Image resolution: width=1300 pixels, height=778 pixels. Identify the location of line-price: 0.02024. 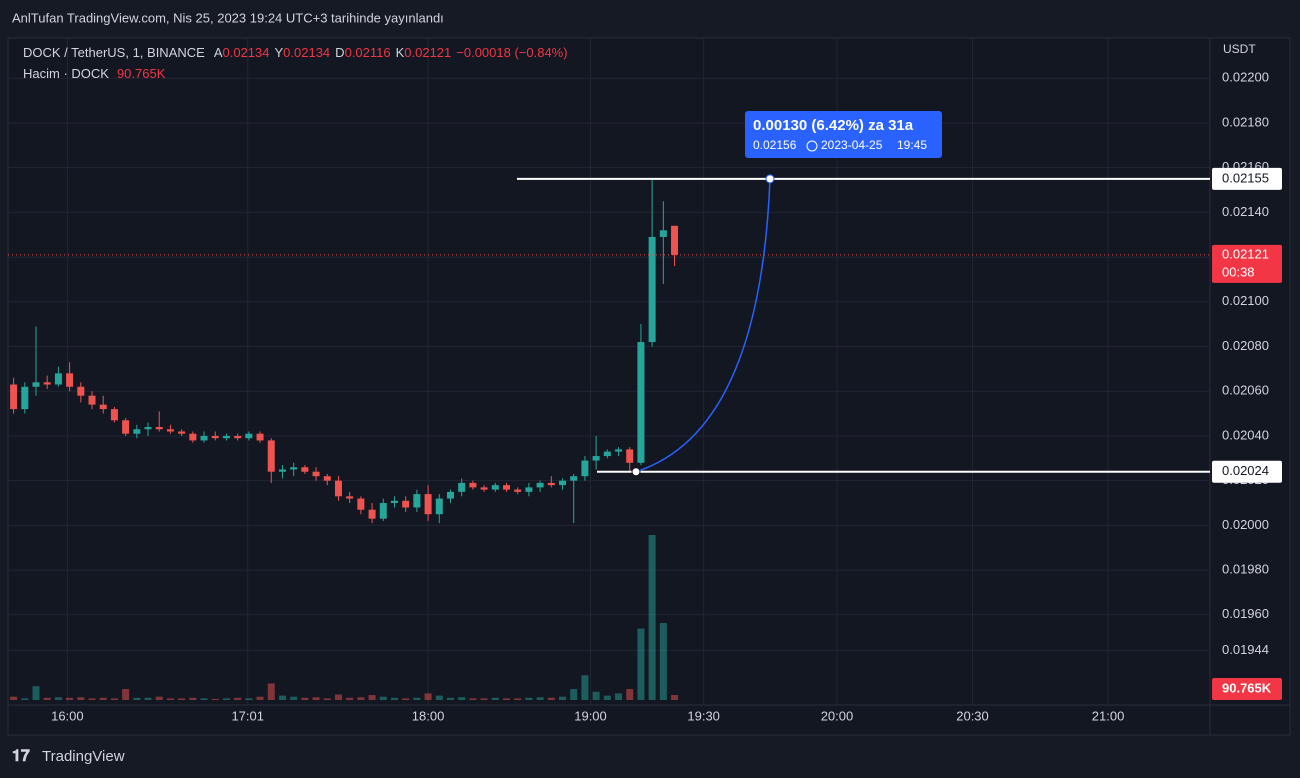
(1245, 470).